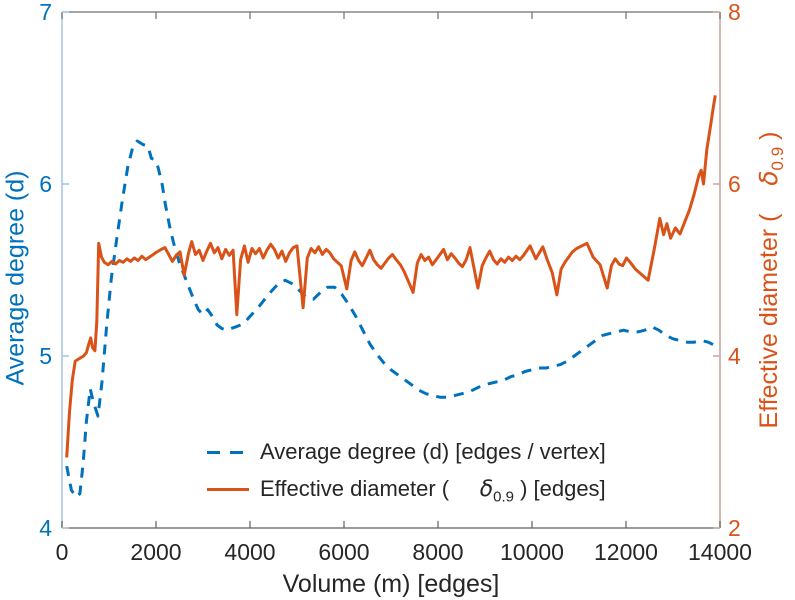 Image resolution: width=795 pixels, height=600 pixels. Describe the element at coordinates (626, 552) in the screenshot. I see `x-tick-label: 12000` at that location.